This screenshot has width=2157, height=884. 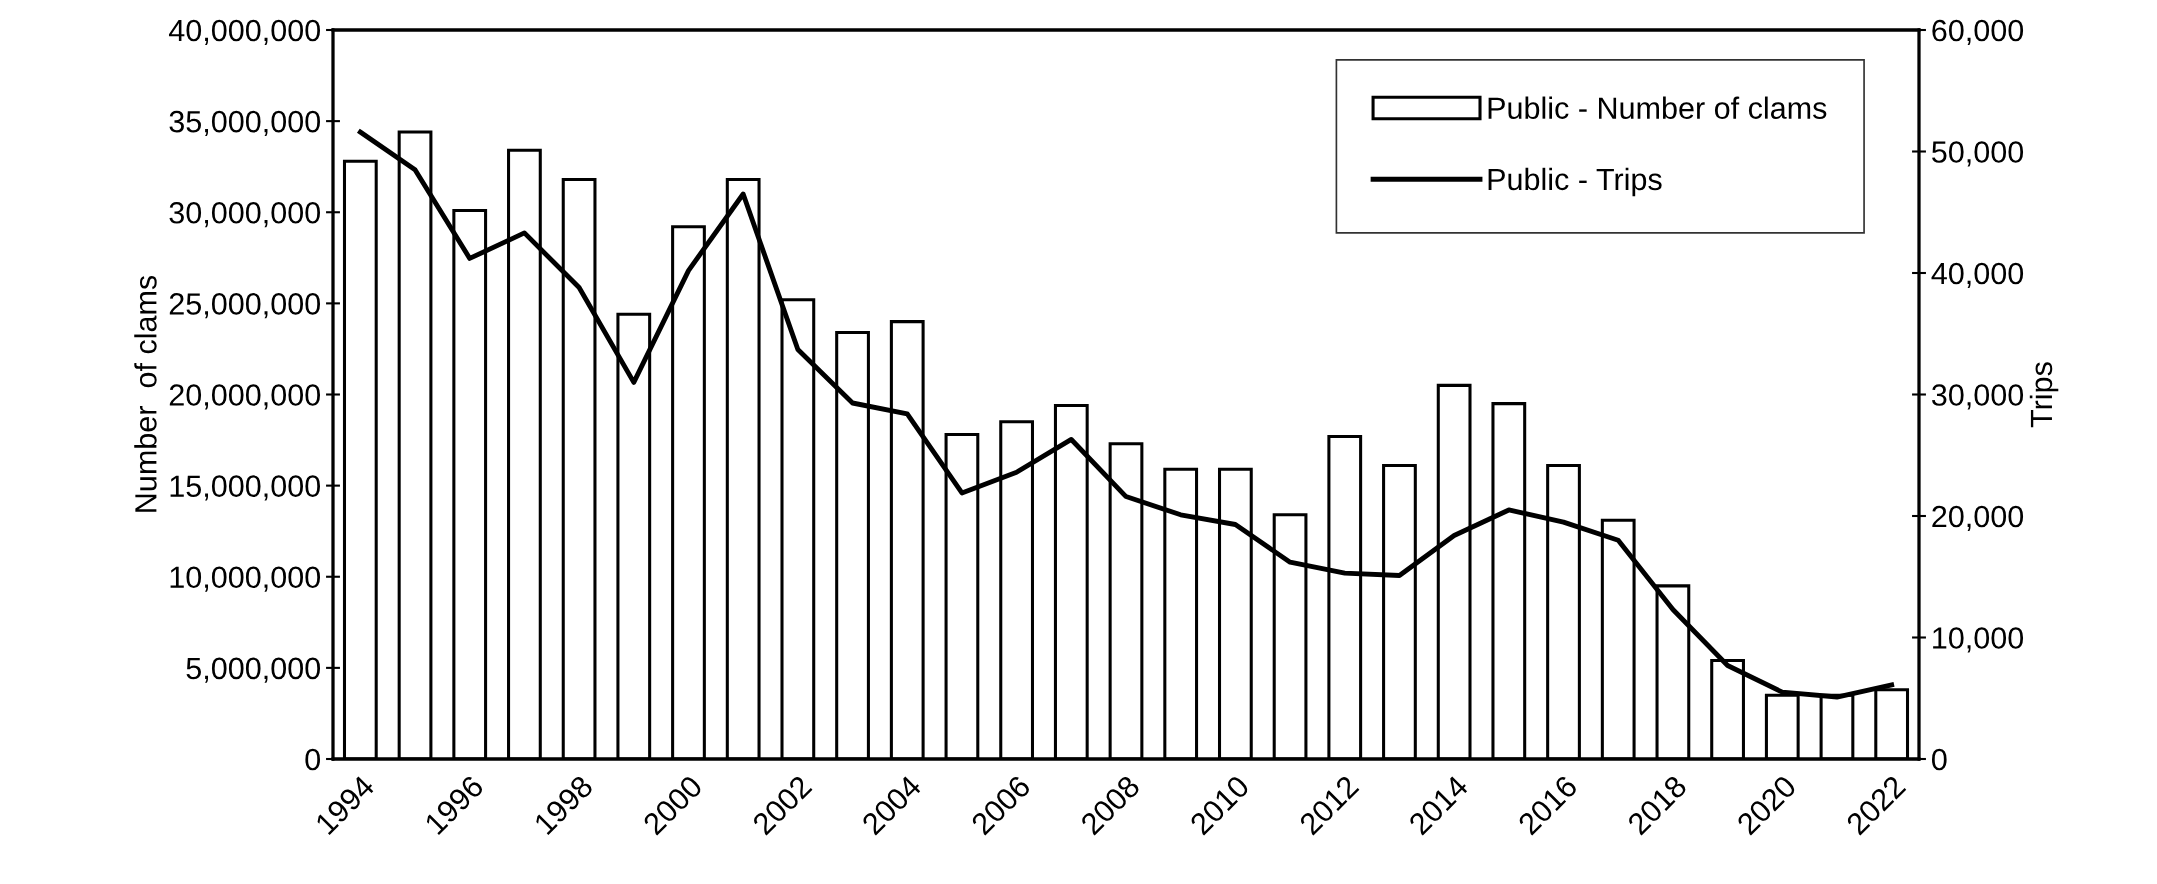 What do you see at coordinates (1978, 154) in the screenshot?
I see `y2-tick-label: 50,000` at bounding box center [1978, 154].